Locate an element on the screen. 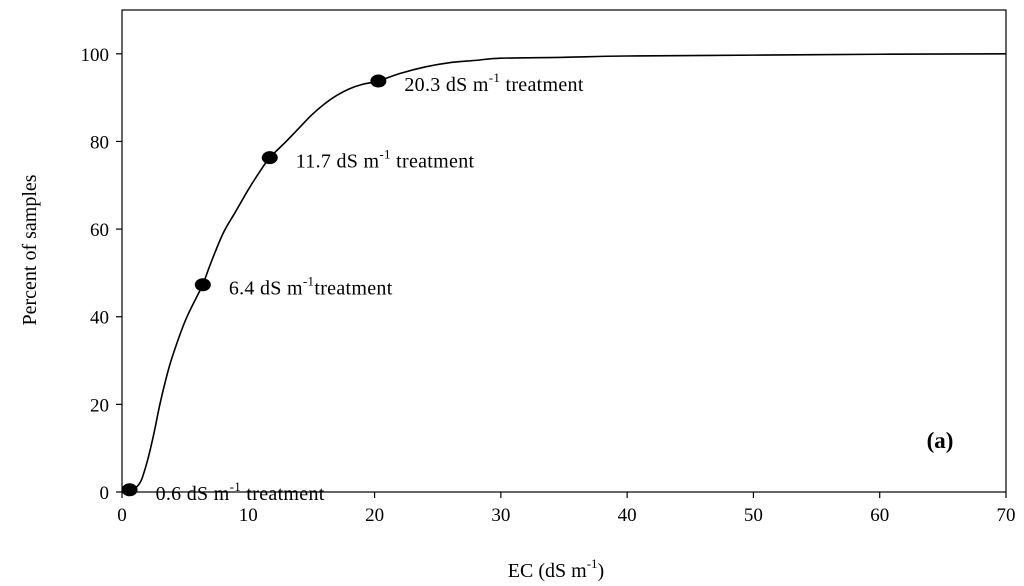 The width and height of the screenshot is (1024, 586). y-tick-label: 0 is located at coordinates (105, 493).